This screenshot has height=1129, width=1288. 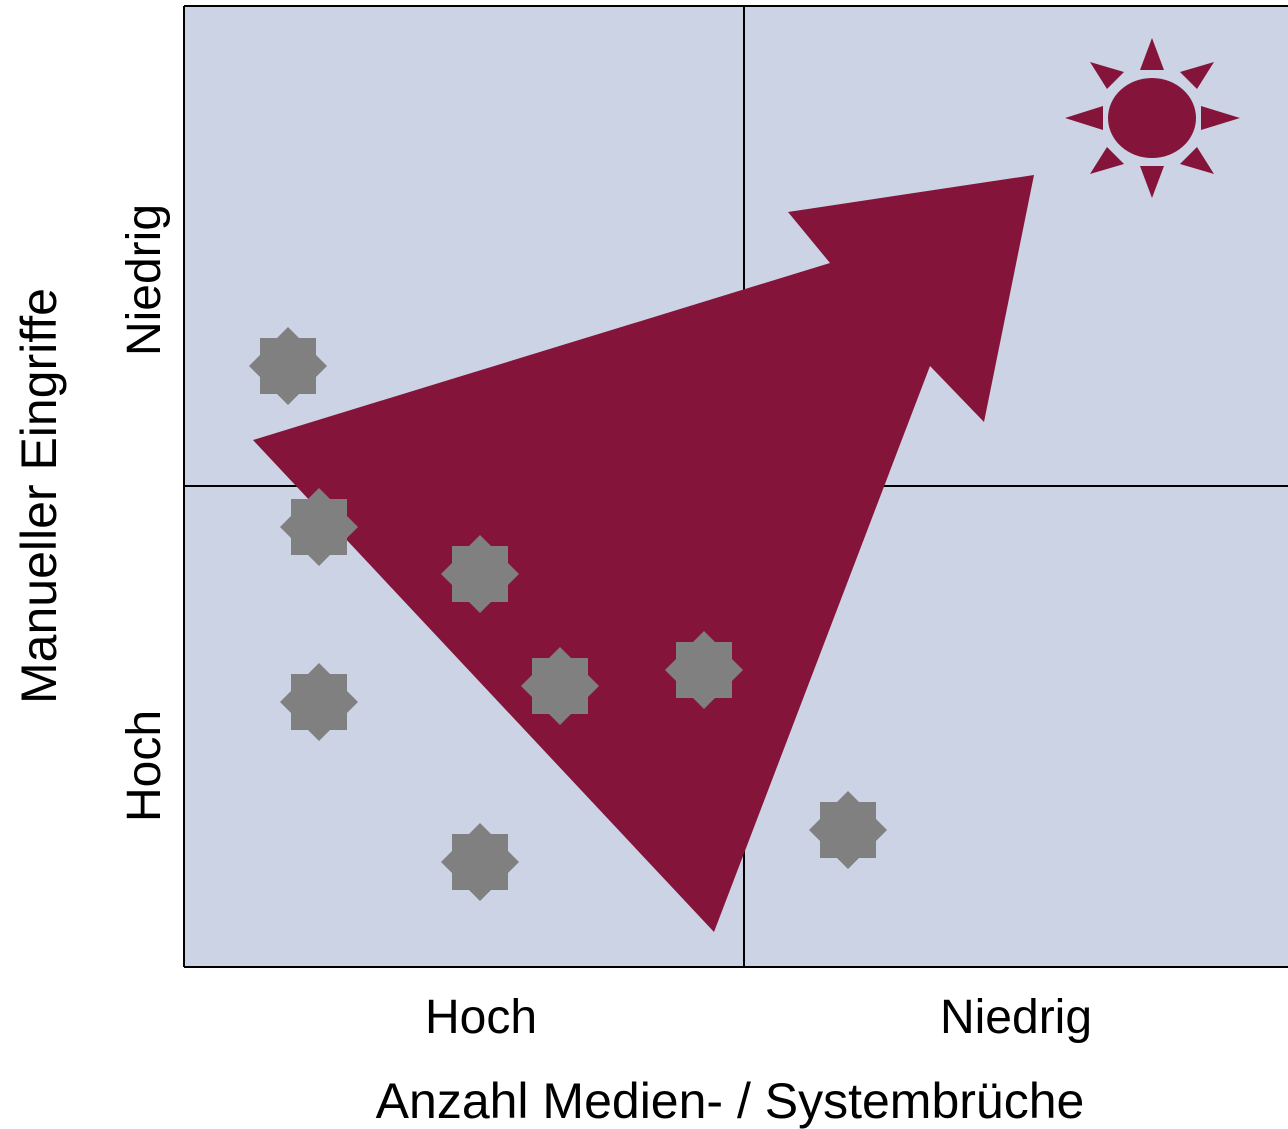 What do you see at coordinates (481, 1017) in the screenshot?
I see `x-axis-label-hoch: Hoch` at bounding box center [481, 1017].